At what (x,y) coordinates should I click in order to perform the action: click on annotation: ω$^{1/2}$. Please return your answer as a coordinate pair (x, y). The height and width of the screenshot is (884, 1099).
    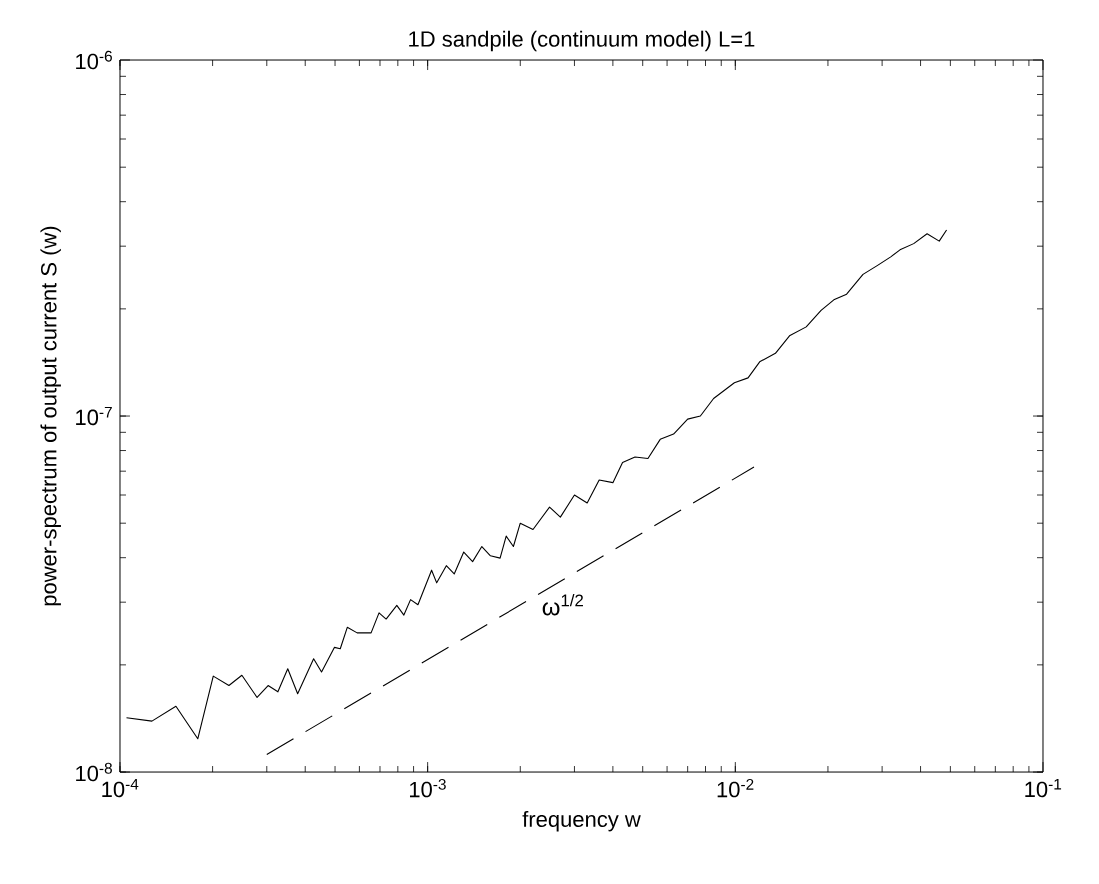
    Looking at the image, I should click on (562, 605).